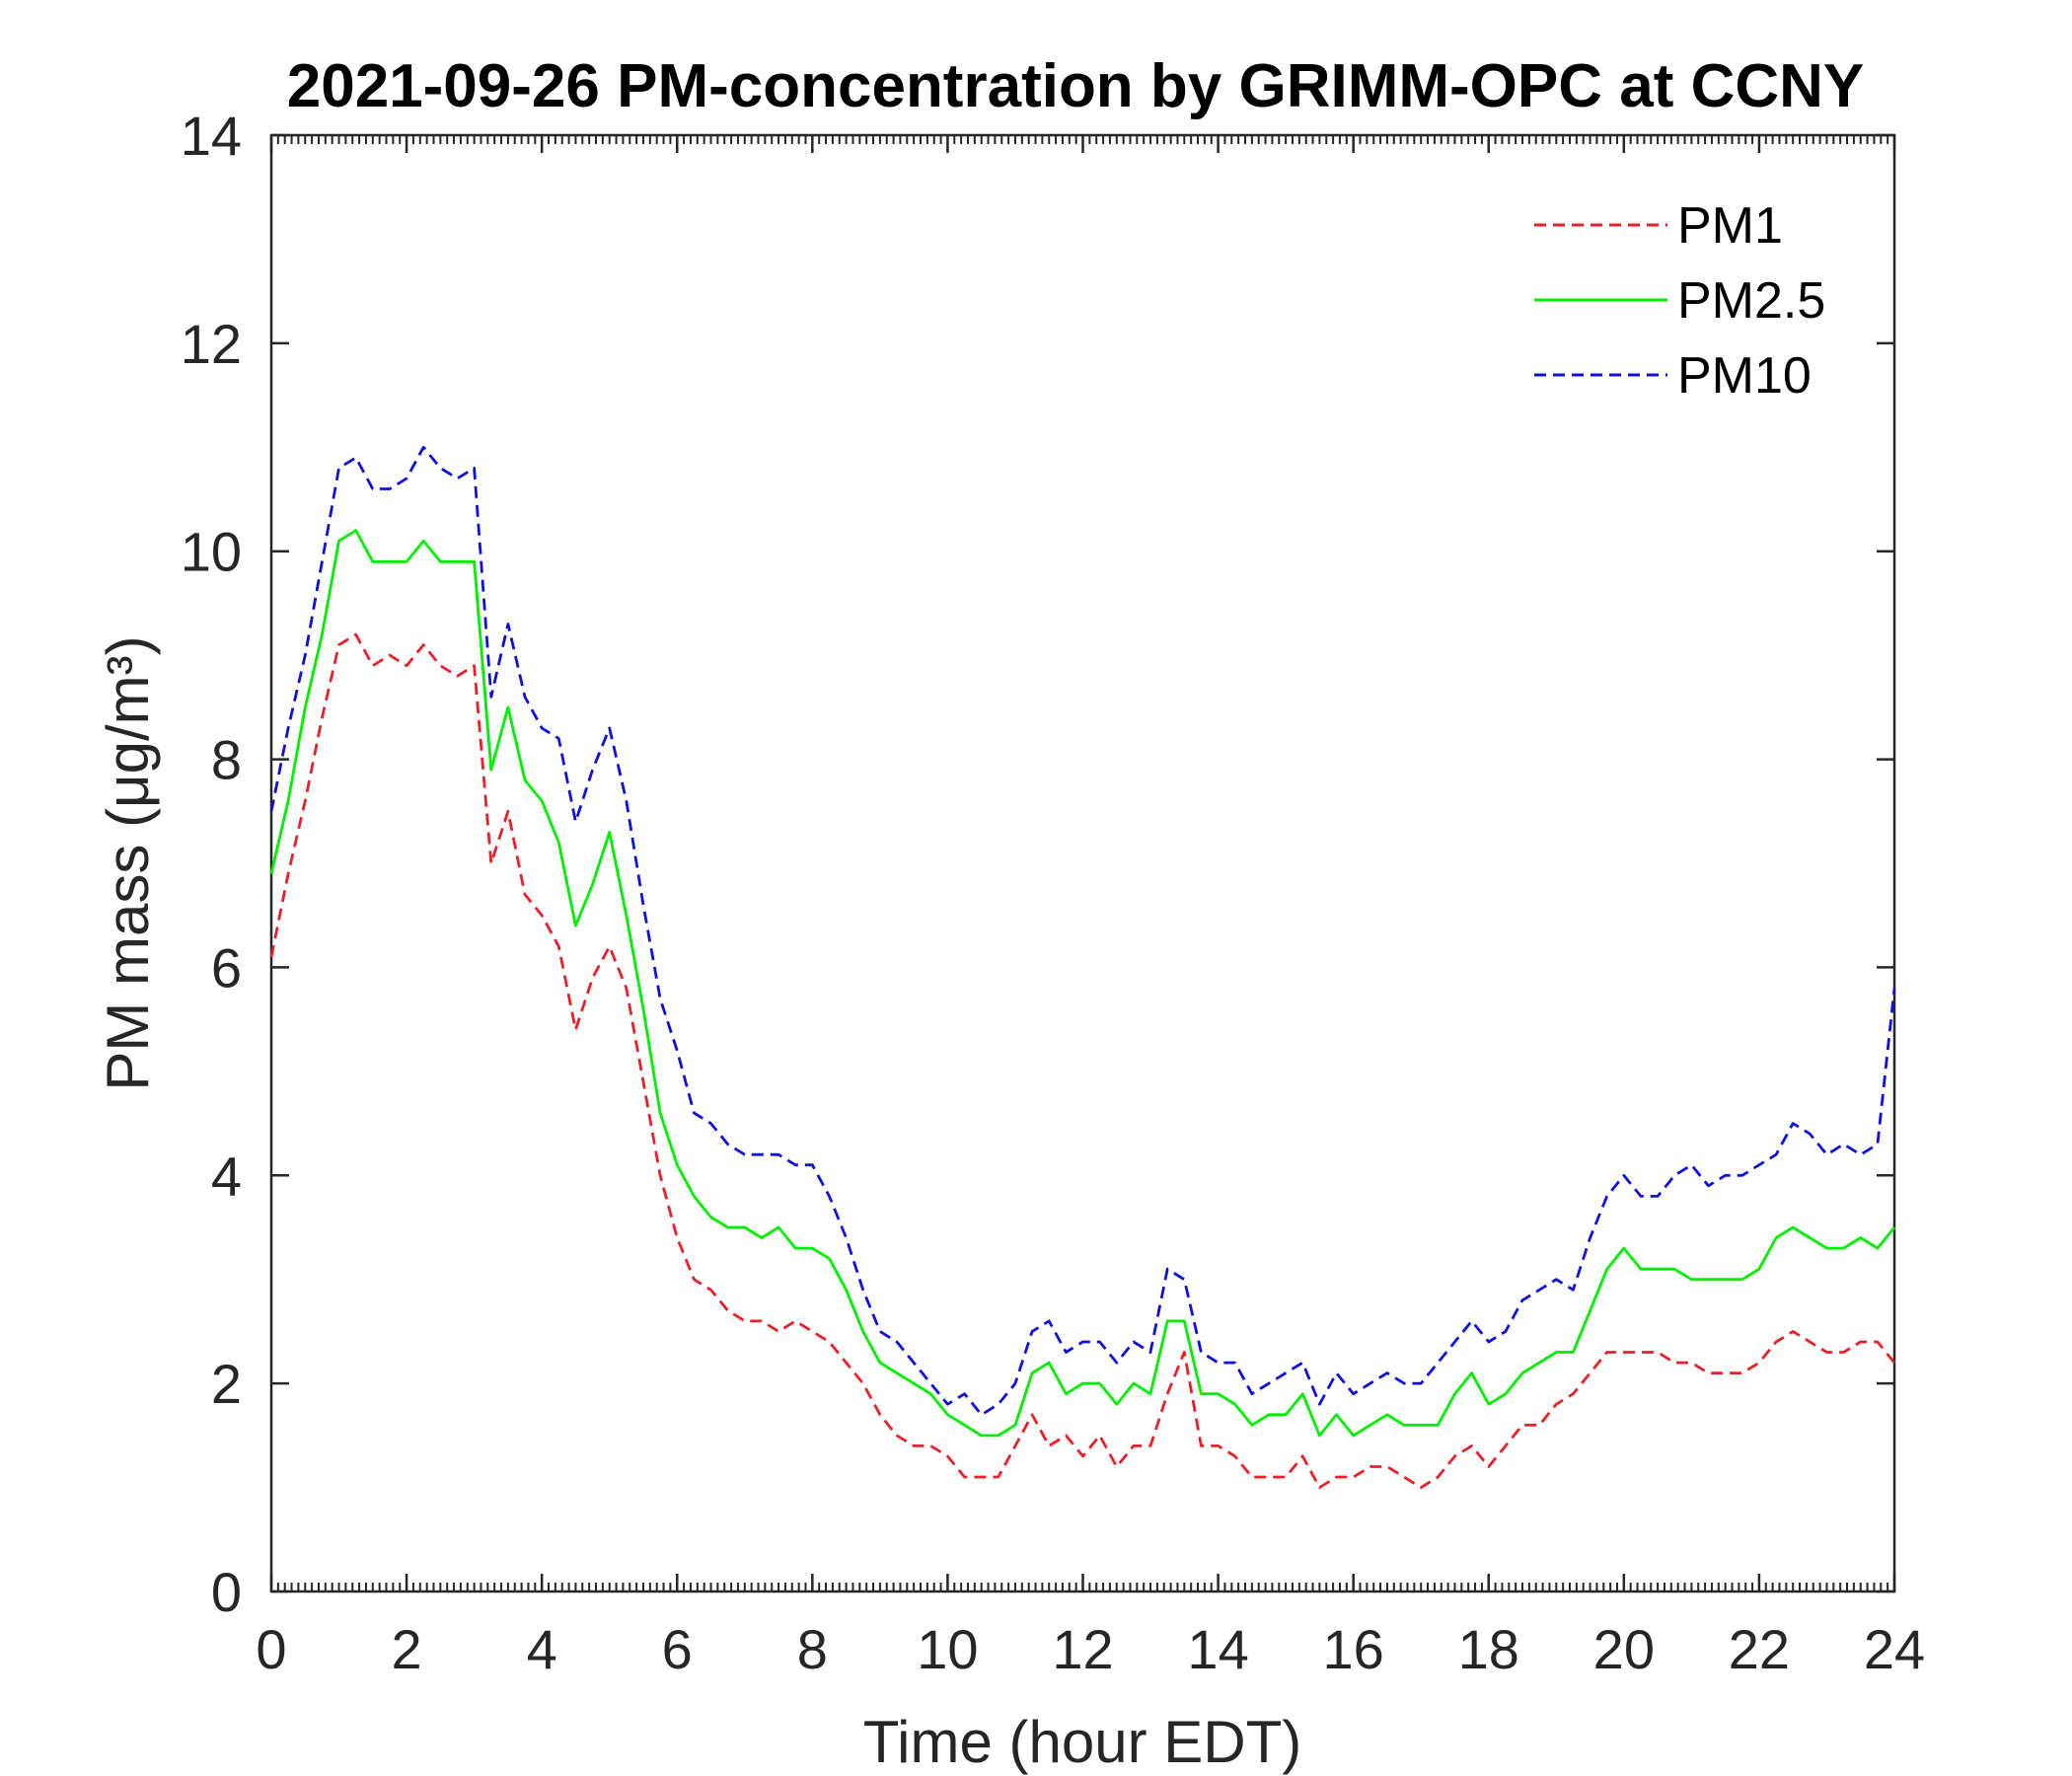  What do you see at coordinates (1751, 301) in the screenshot?
I see `legend-label-pm25: PM2.5` at bounding box center [1751, 301].